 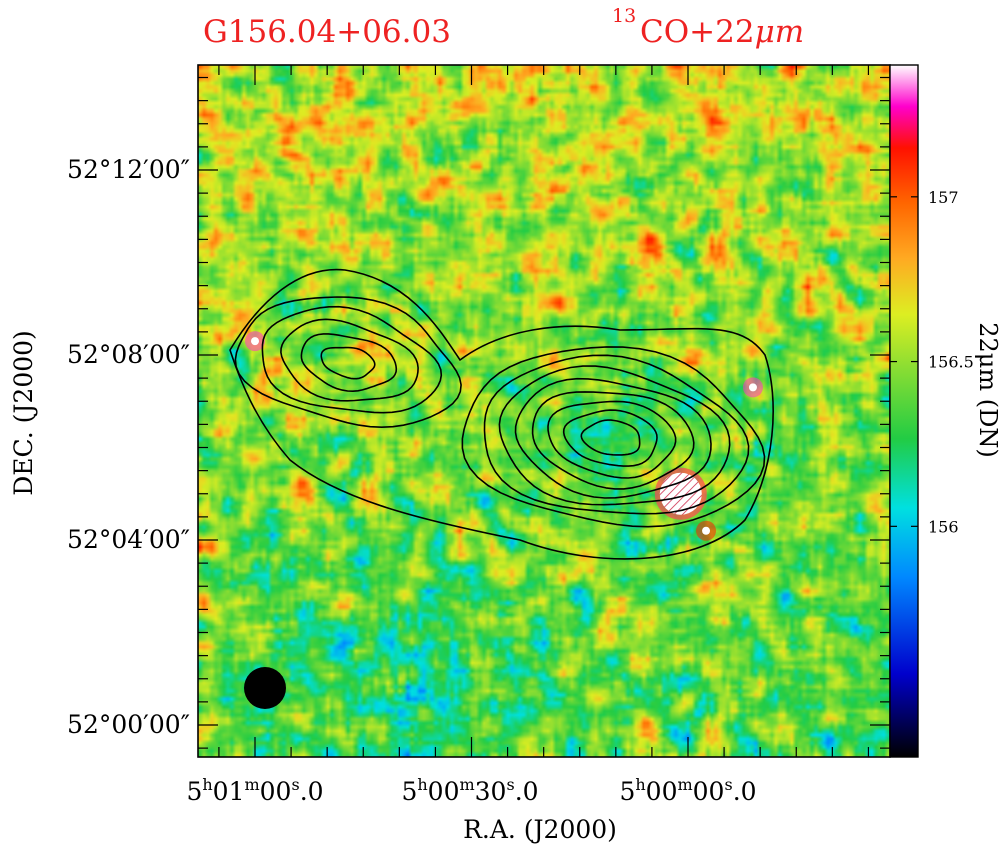 What do you see at coordinates (904, 411) in the screenshot?
I see `colorbar-gradient` at bounding box center [904, 411].